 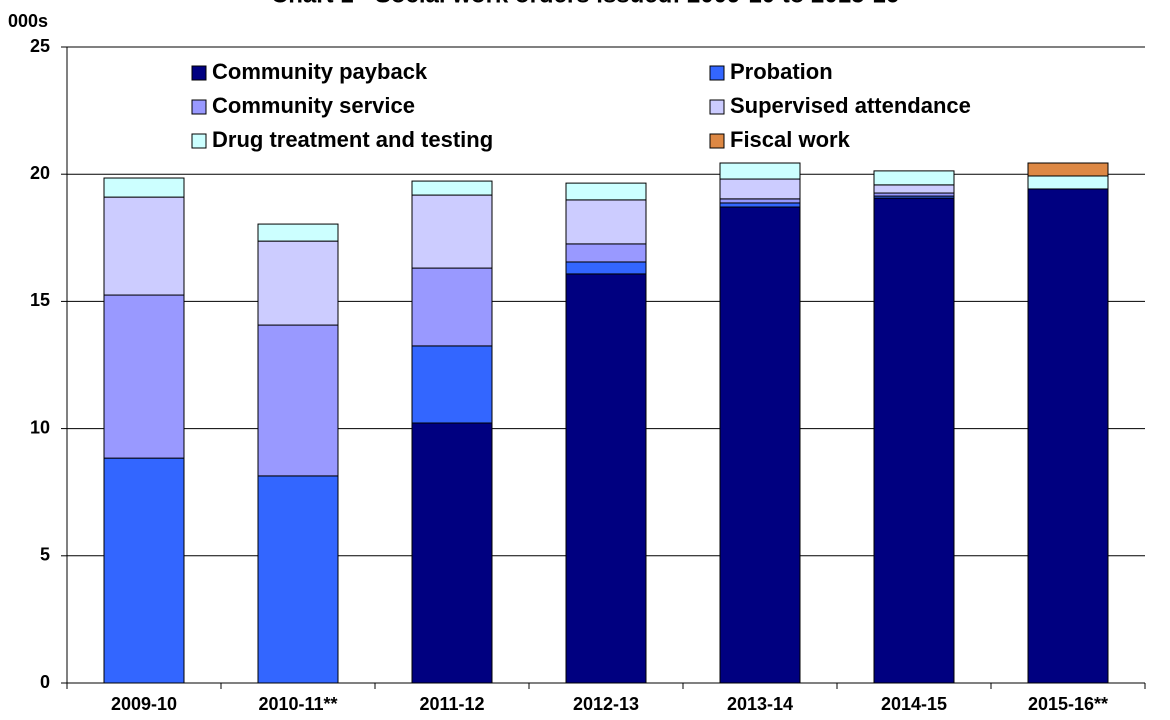 I want to click on x-tick-label: 2015-16**, so click(x=1068, y=704).